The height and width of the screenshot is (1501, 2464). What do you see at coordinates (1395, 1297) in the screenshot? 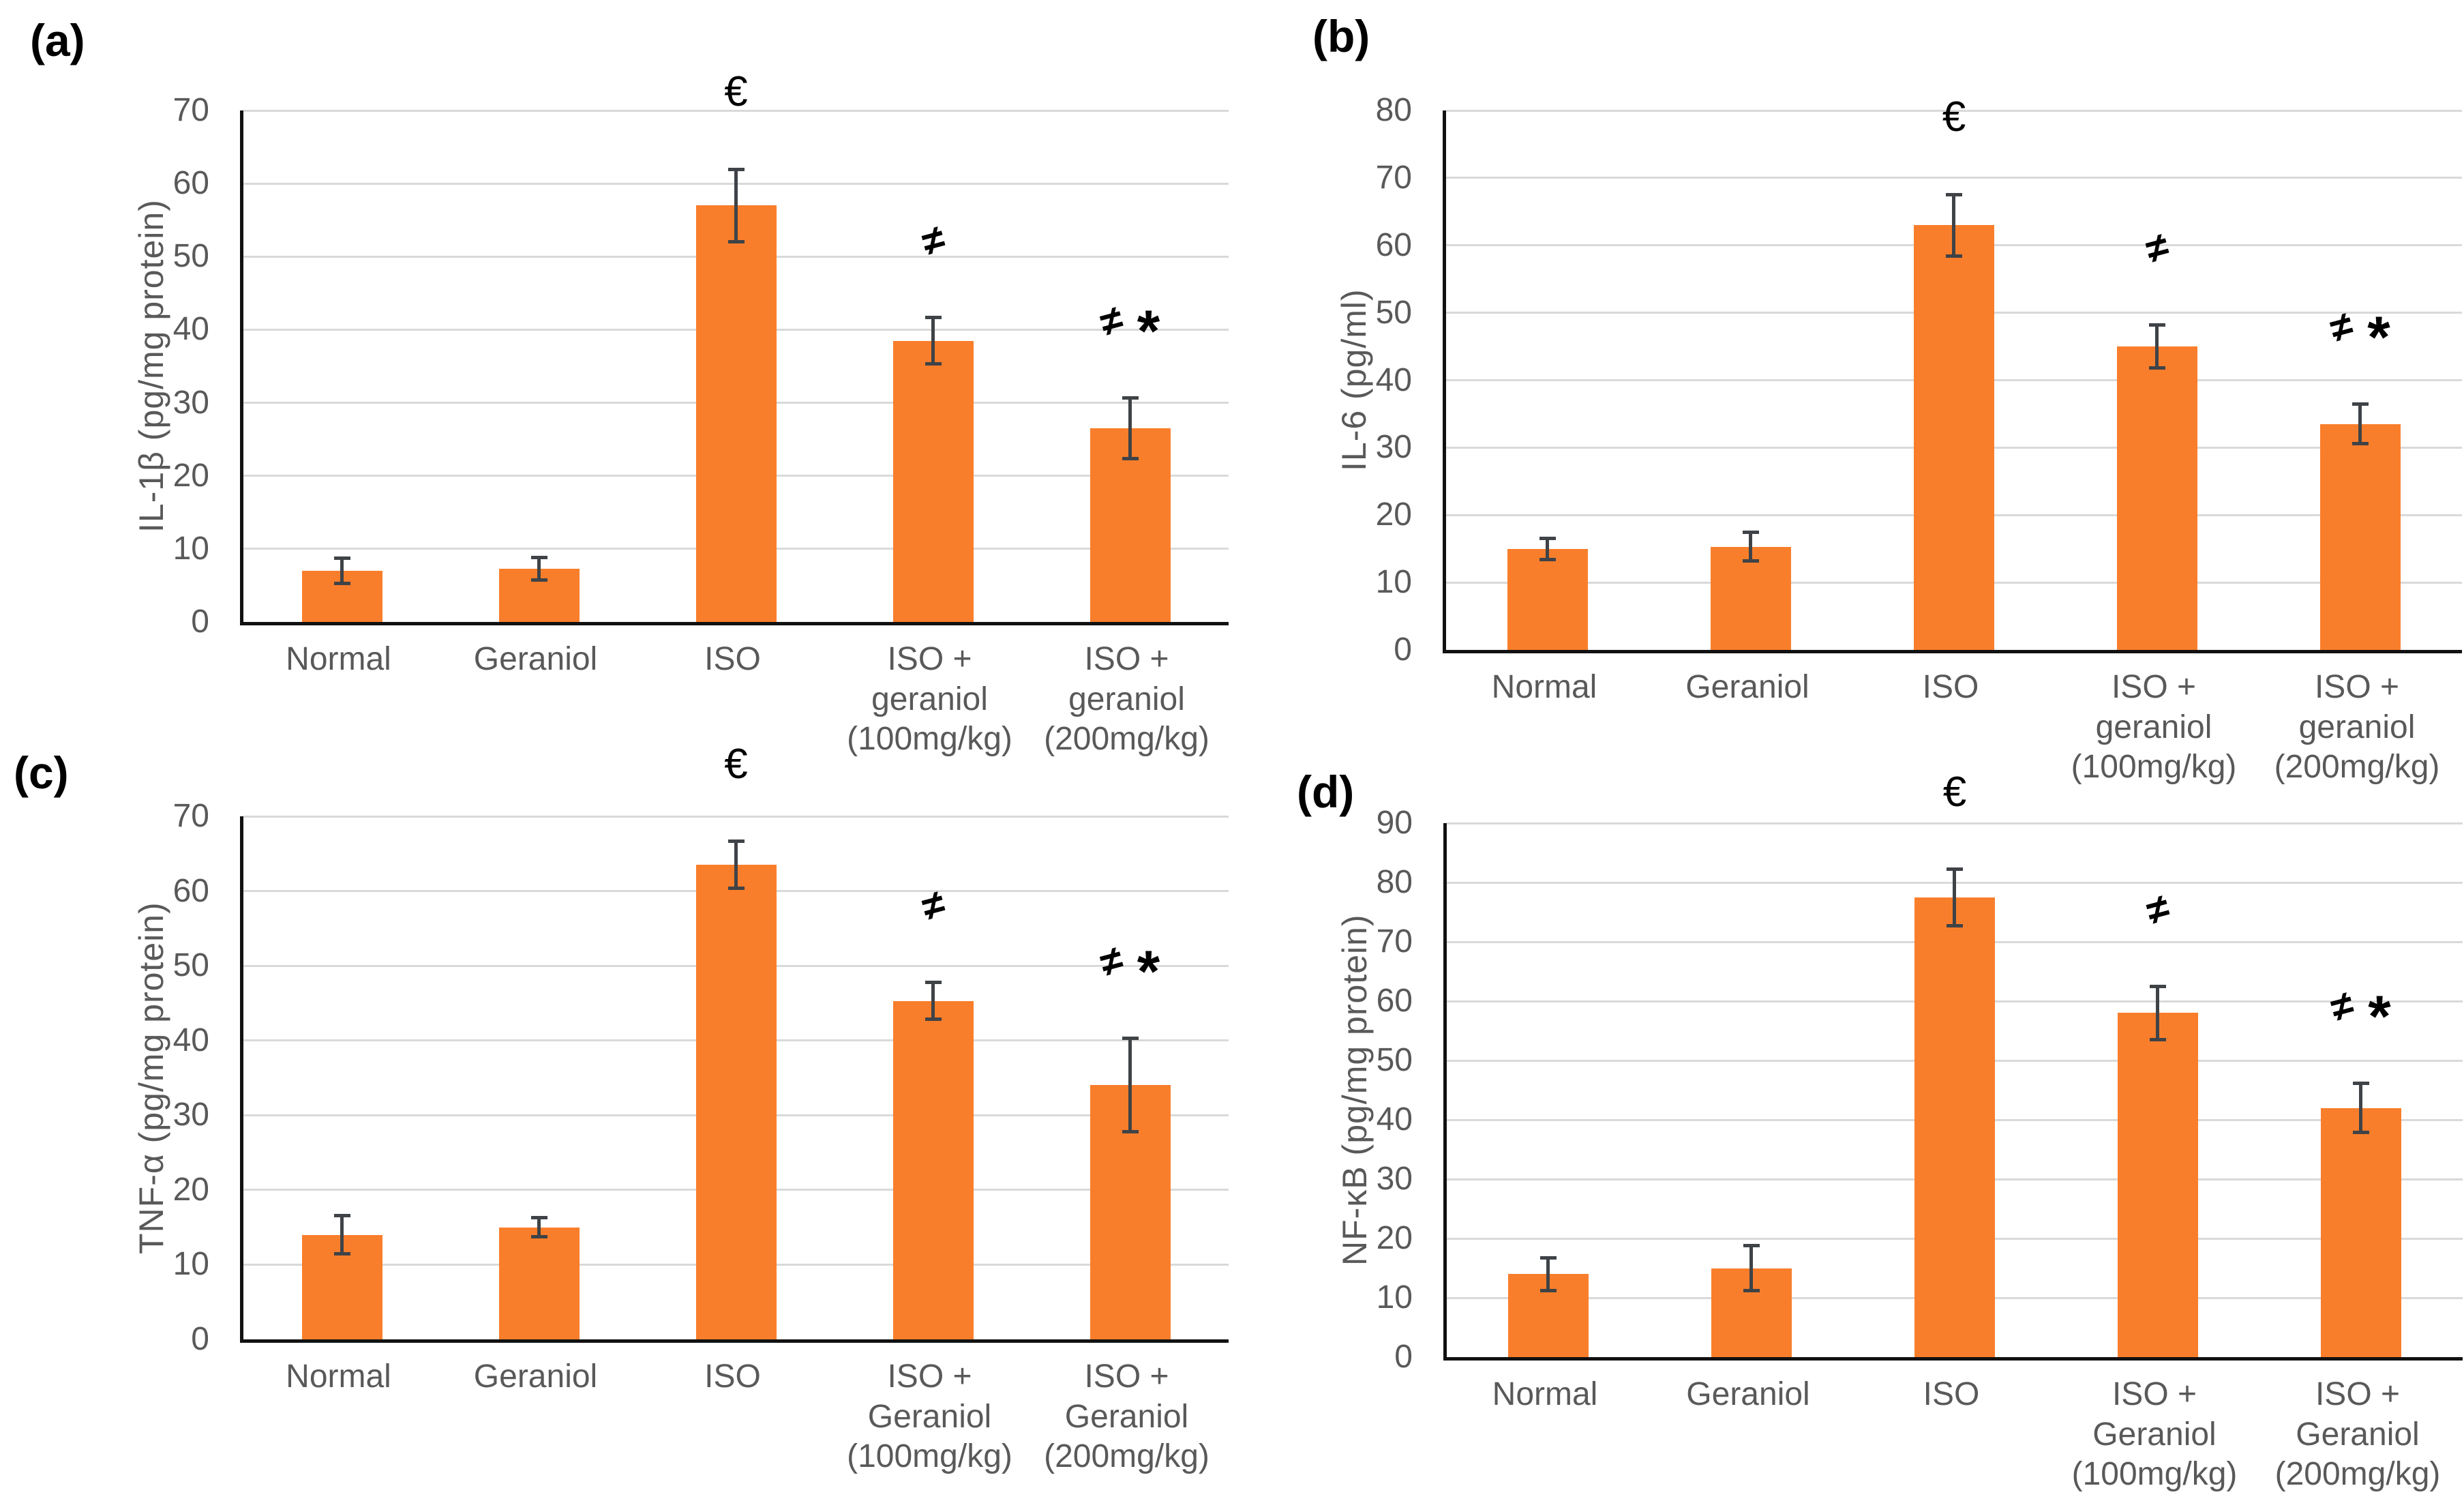
I see `y-tick-label: 10` at bounding box center [1395, 1297].